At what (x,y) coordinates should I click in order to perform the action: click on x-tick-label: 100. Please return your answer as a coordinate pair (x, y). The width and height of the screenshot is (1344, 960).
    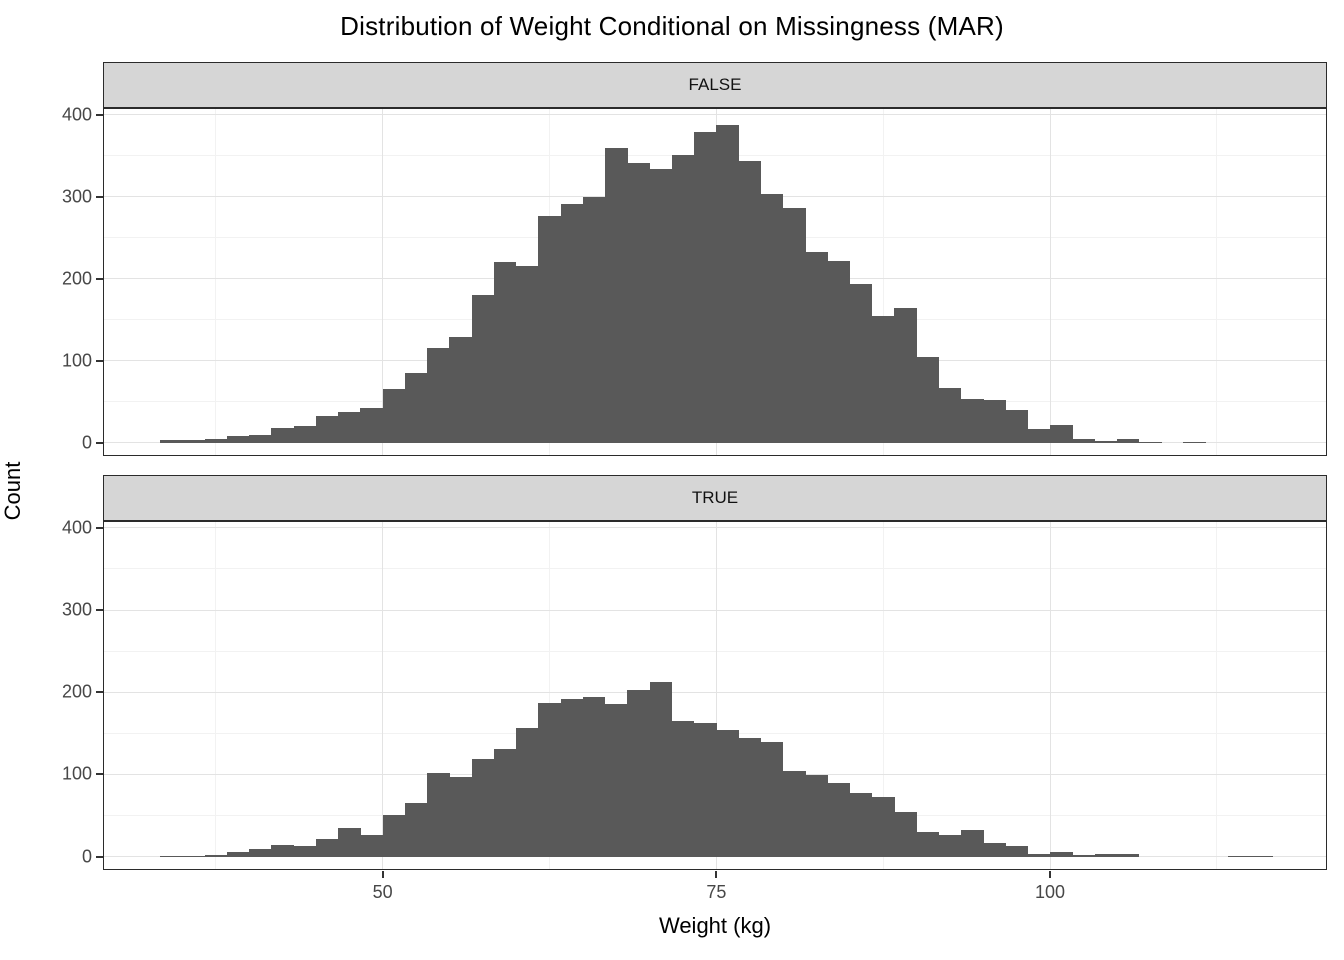
    Looking at the image, I should click on (1050, 892).